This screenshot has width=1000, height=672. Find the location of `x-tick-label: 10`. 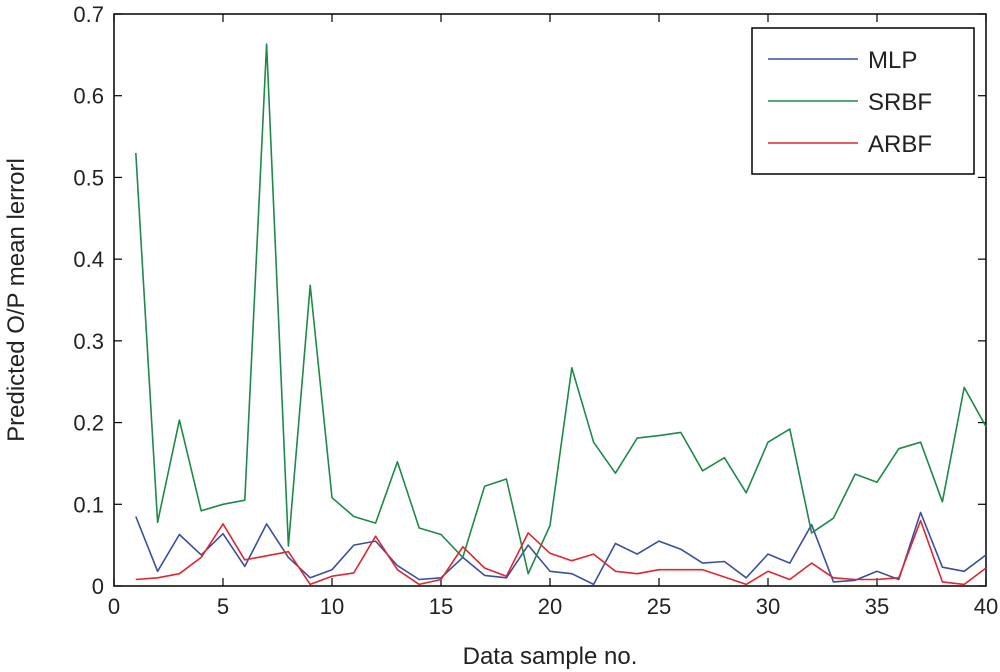

x-tick-label: 10 is located at coordinates (332, 606).